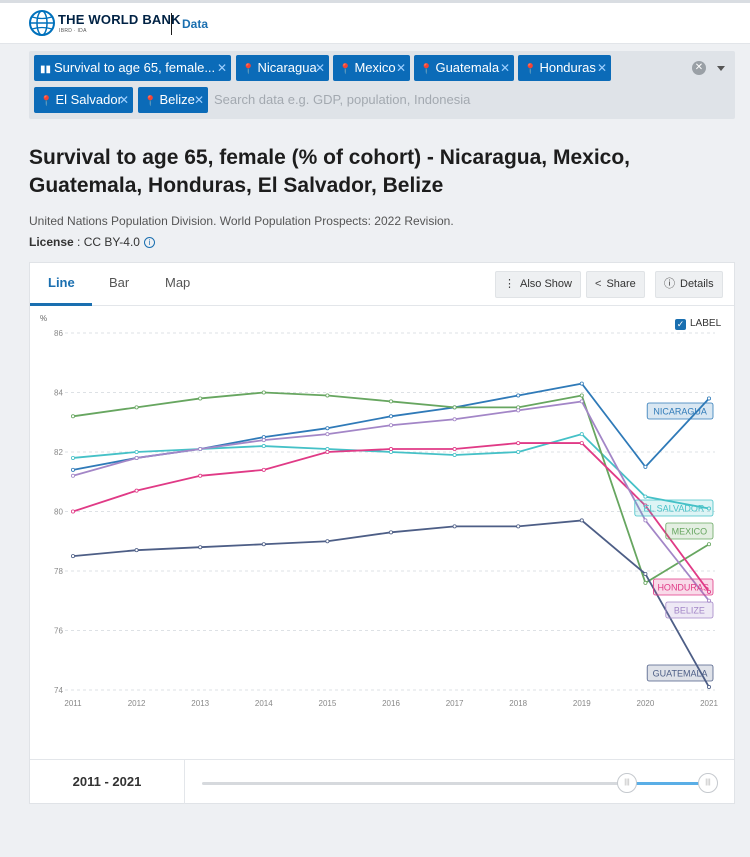  I want to click on label-checkbox: ✓, so click(680, 324).